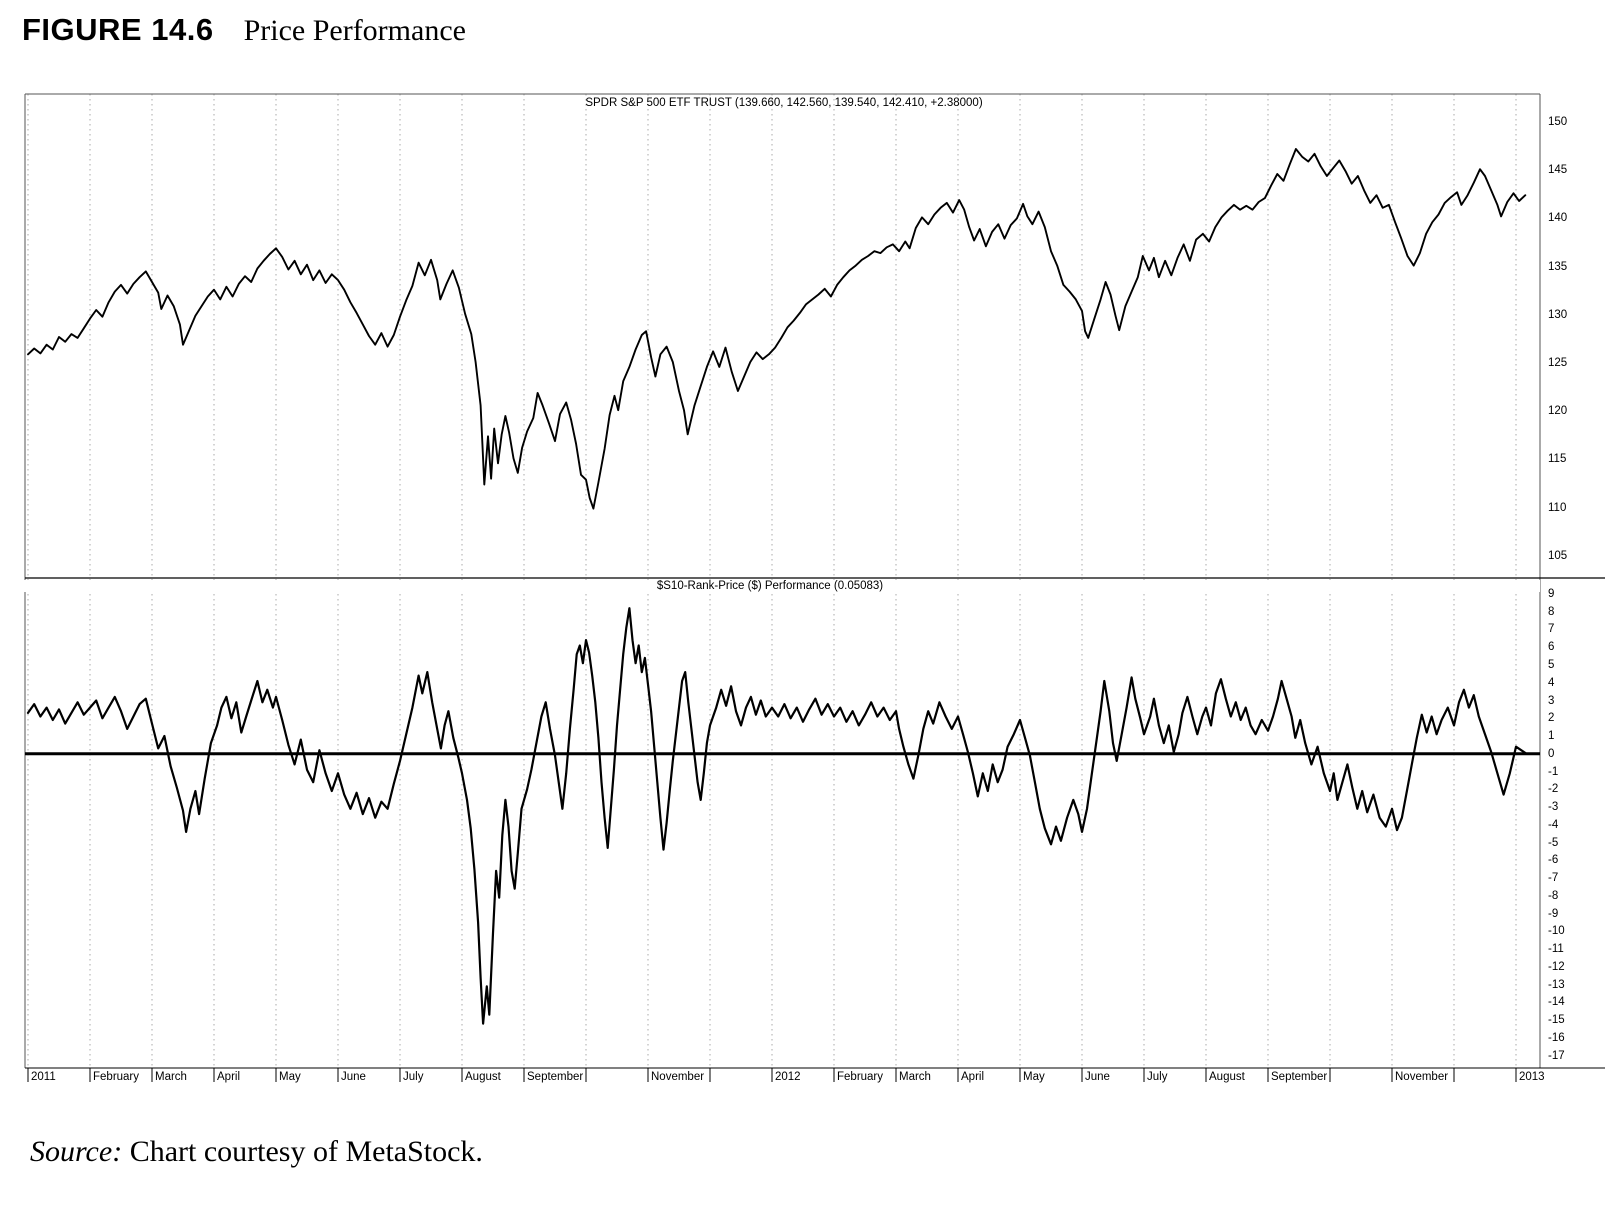 This screenshot has height=1215, width=1613. What do you see at coordinates (118, 29) in the screenshot?
I see `figure-number: FIGURE 14.6` at bounding box center [118, 29].